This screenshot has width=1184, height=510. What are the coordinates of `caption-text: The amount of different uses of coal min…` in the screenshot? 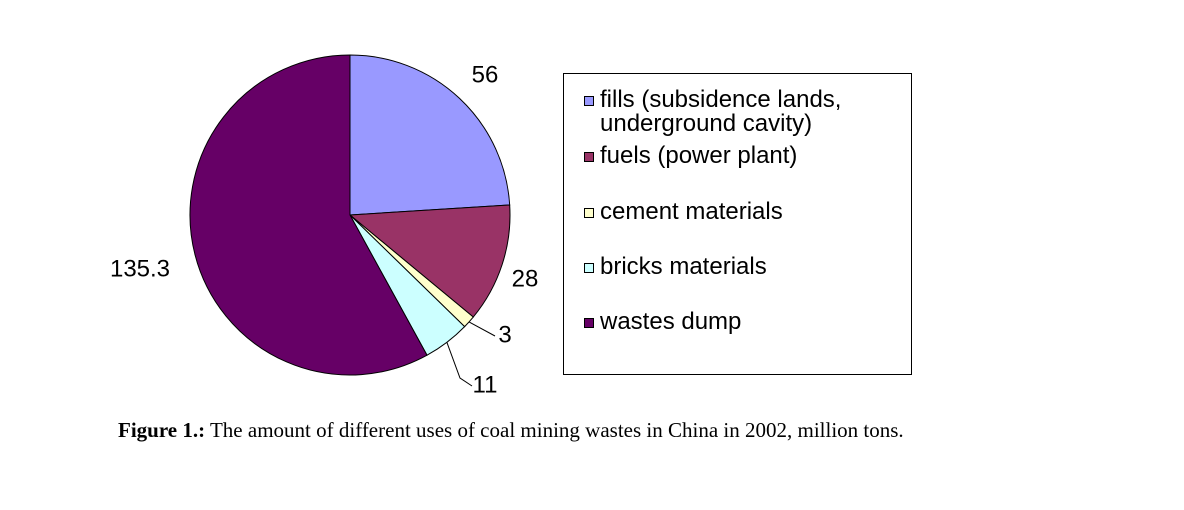 It's located at (556, 430).